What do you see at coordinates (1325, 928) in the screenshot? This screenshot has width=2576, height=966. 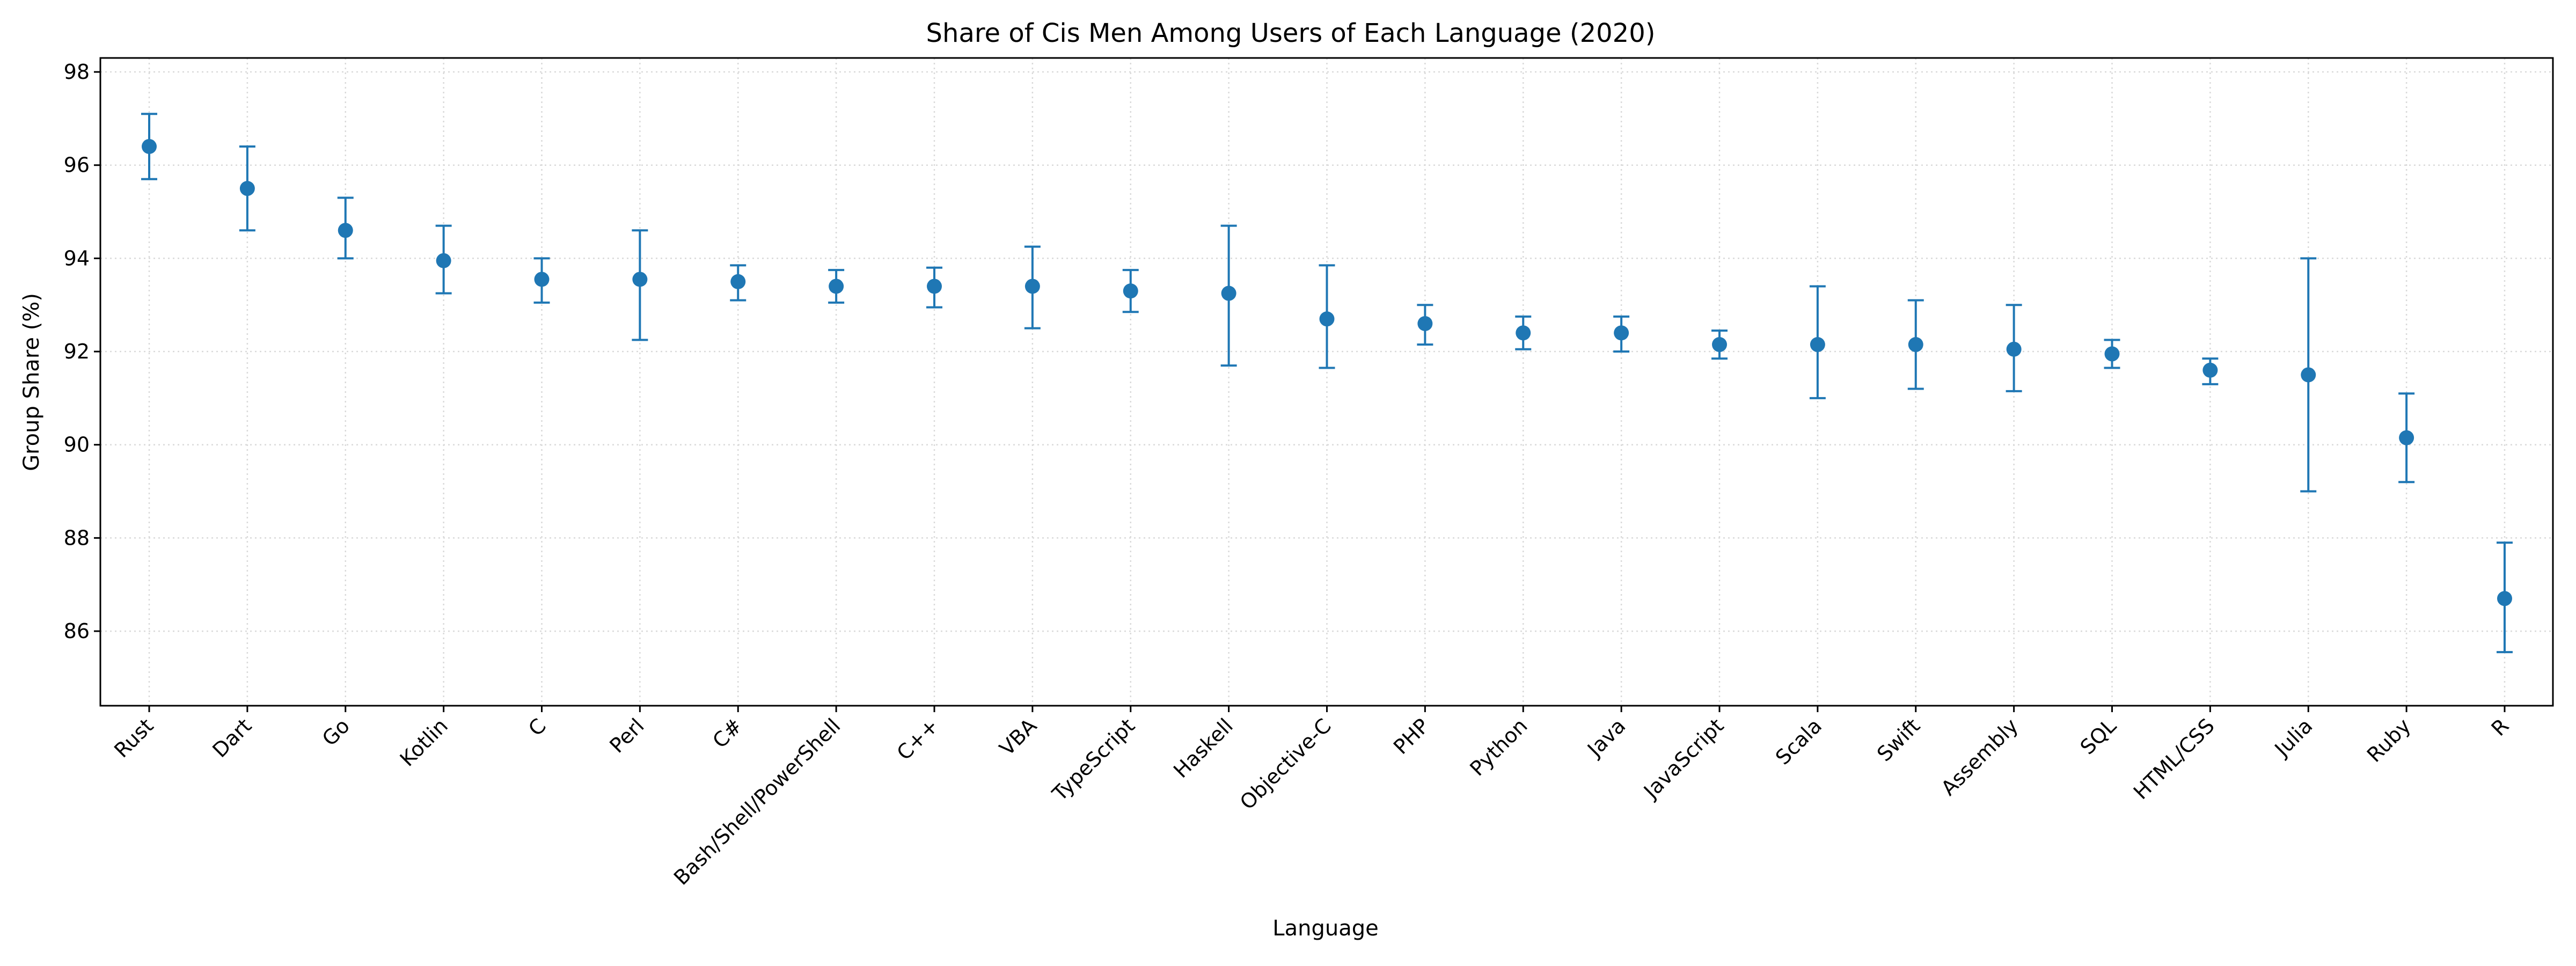 I see `x-axis-label: Language` at bounding box center [1325, 928].